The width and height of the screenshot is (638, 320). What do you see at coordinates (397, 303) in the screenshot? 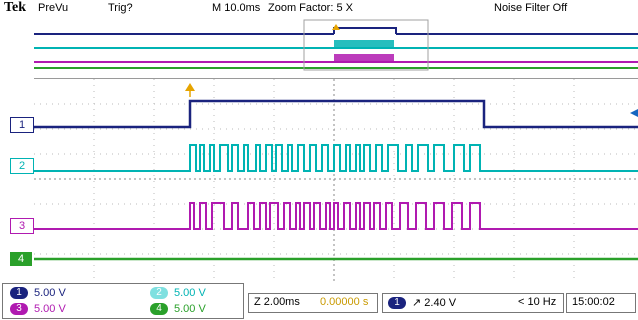
I see `trigger-source-badge: 1` at bounding box center [397, 303].